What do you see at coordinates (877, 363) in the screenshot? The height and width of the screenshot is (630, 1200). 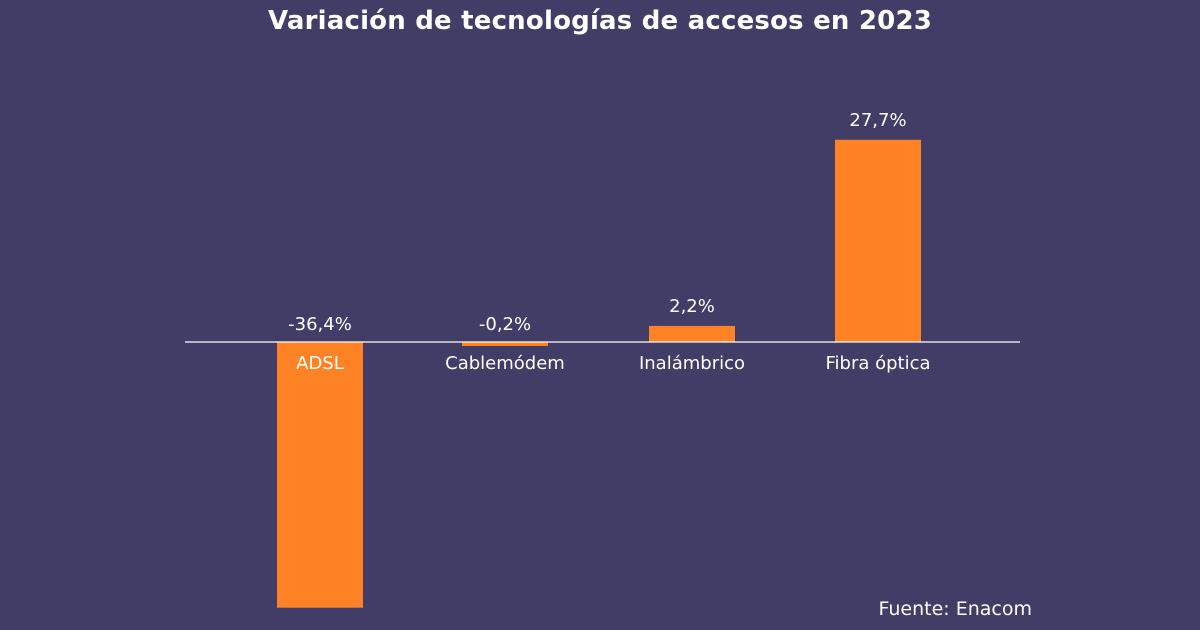 I see `category-label: Fibra óptica` at bounding box center [877, 363].